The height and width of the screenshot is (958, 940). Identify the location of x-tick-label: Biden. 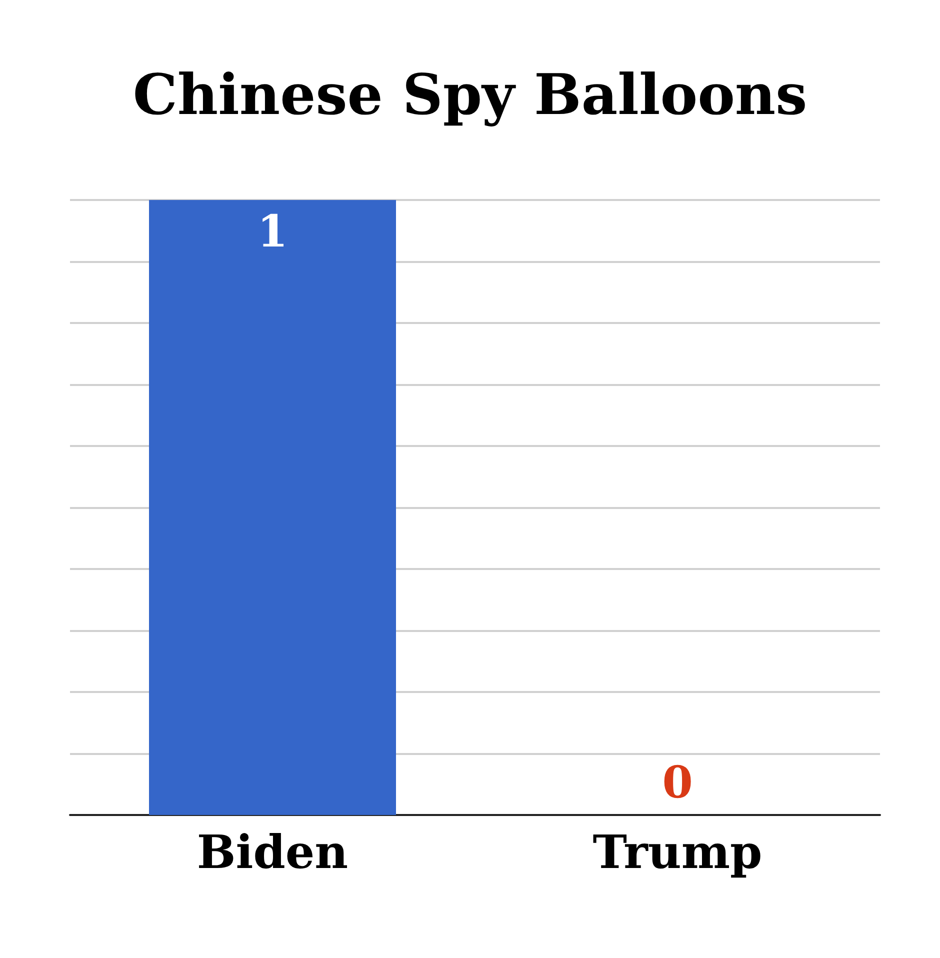
(272, 852).